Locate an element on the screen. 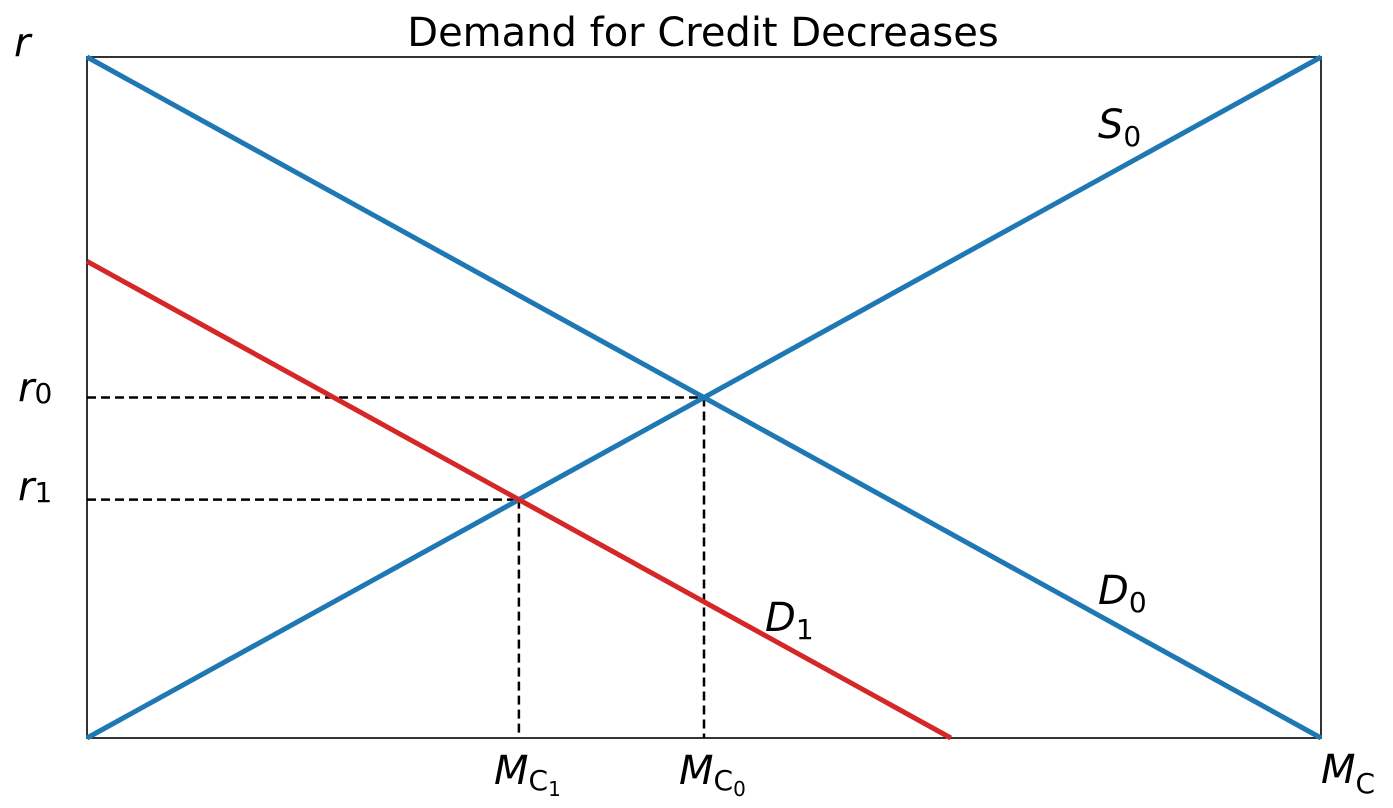 The image size is (1393, 808). s0-label: S0 is located at coordinates (1119, 127).